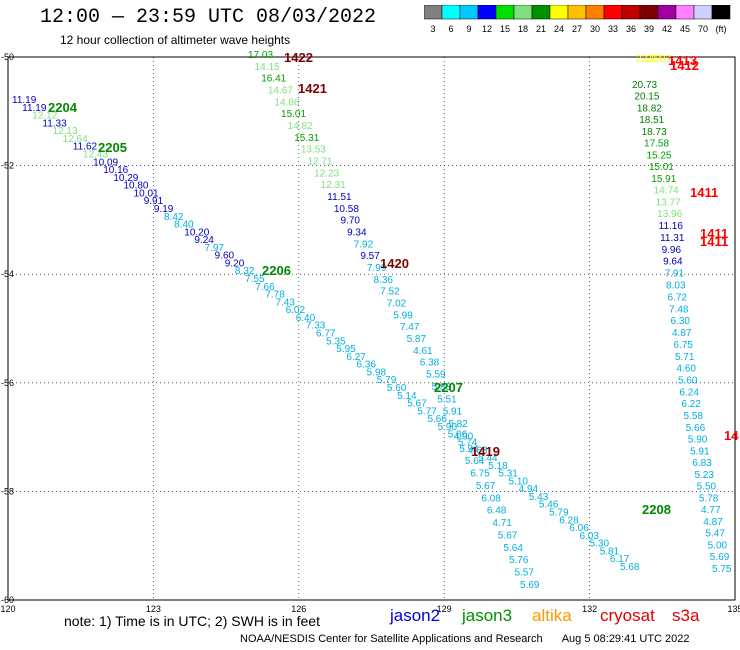  Describe the element at coordinates (54, 123) in the screenshot. I see `wave-height-reading: 11.33` at that location.